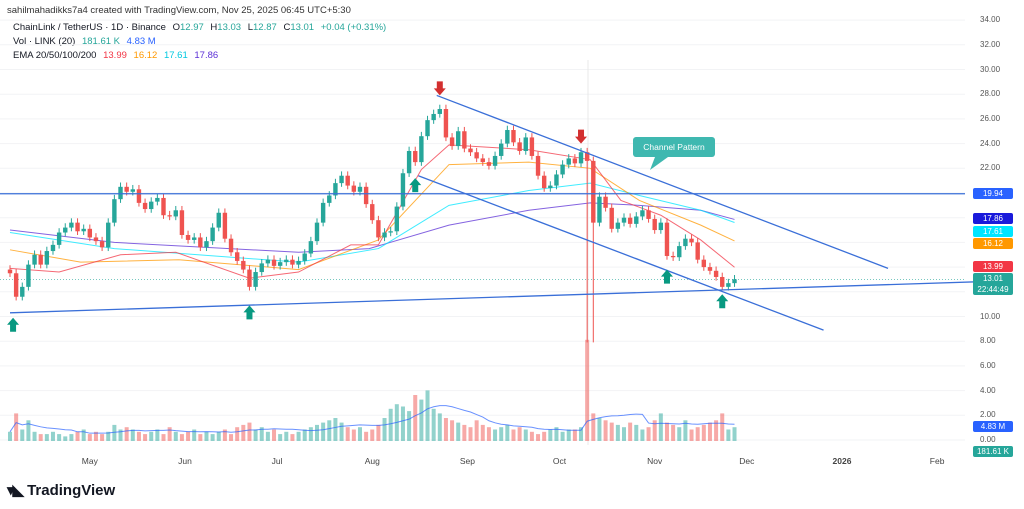 The width and height of the screenshot is (1024, 509). What do you see at coordinates (467, 461) in the screenshot?
I see `x-tick-label: Sep` at bounding box center [467, 461].